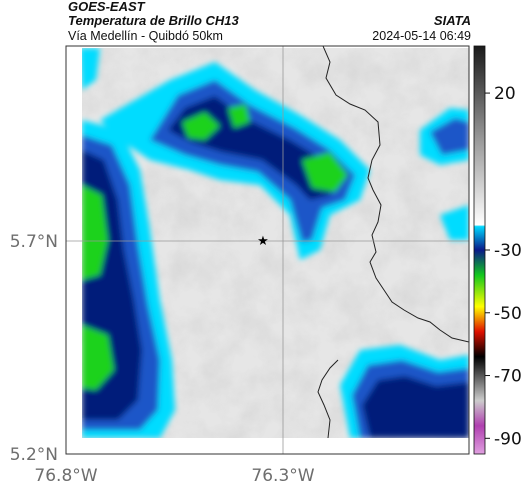 The height and width of the screenshot is (491, 526). I want to click on lon-tick-label: 76.8°W, so click(65, 476).